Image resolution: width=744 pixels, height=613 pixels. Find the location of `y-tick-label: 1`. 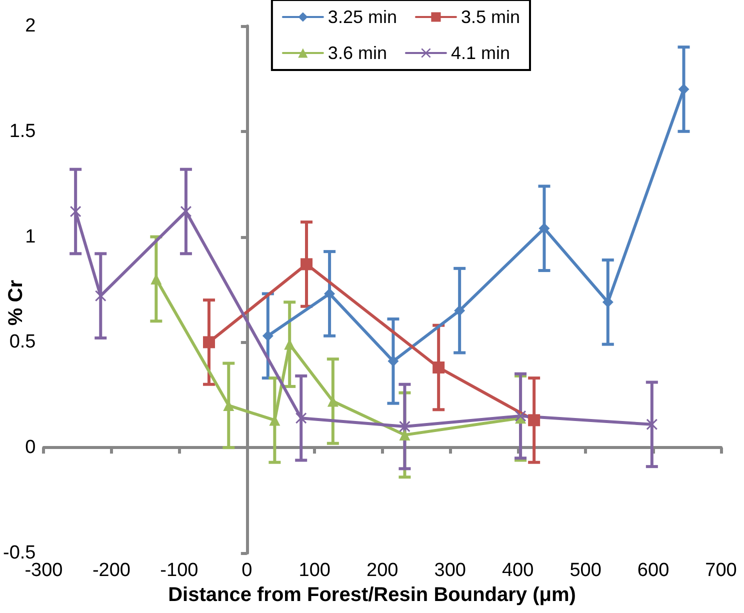

y-tick-label: 1 is located at coordinates (30, 237).